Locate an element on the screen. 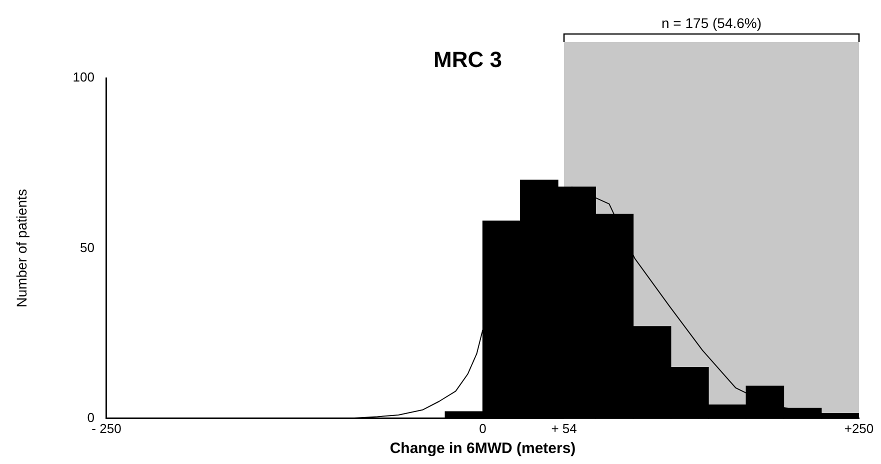 The height and width of the screenshot is (464, 881). y-tick-label: 50 is located at coordinates (87, 247).